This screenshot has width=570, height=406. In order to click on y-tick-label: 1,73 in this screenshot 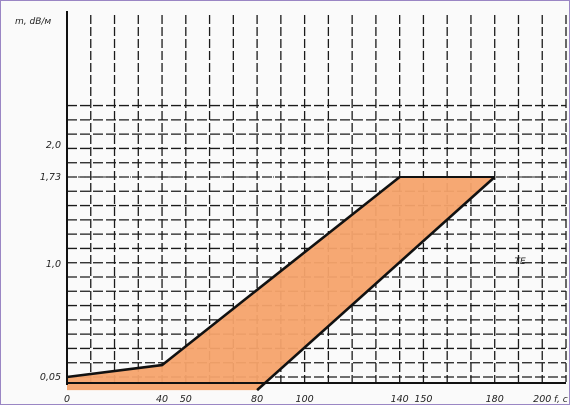, I will do `click(50, 177)`.